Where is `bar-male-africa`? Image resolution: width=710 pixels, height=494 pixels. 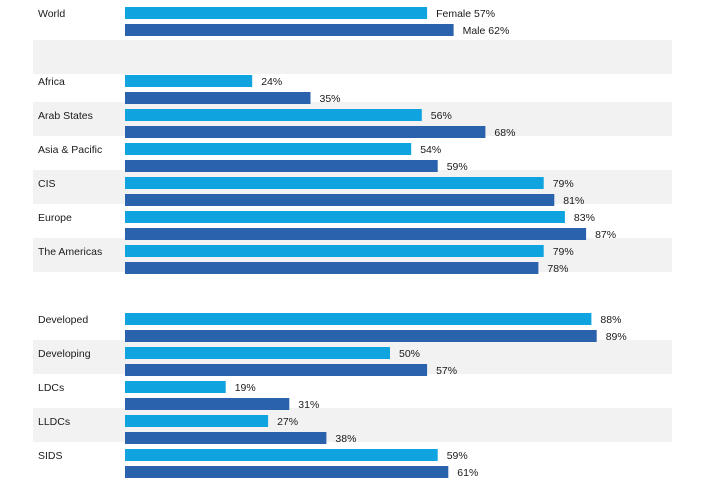
bar-male-africa is located at coordinates (218, 98).